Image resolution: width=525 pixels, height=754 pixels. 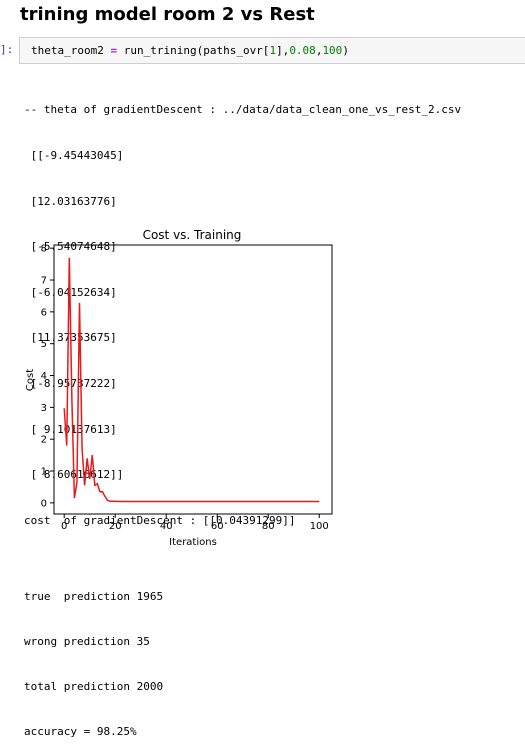 What do you see at coordinates (332, 50) in the screenshot?
I see `code-iterations: 100` at bounding box center [332, 50].